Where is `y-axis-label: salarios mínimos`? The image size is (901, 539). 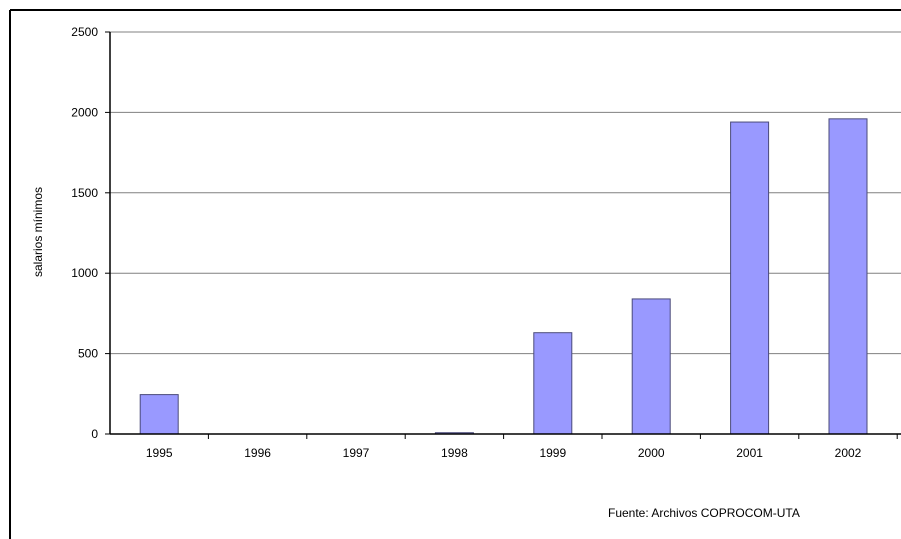
y-axis-label: salarios mínimos is located at coordinates (38, 232).